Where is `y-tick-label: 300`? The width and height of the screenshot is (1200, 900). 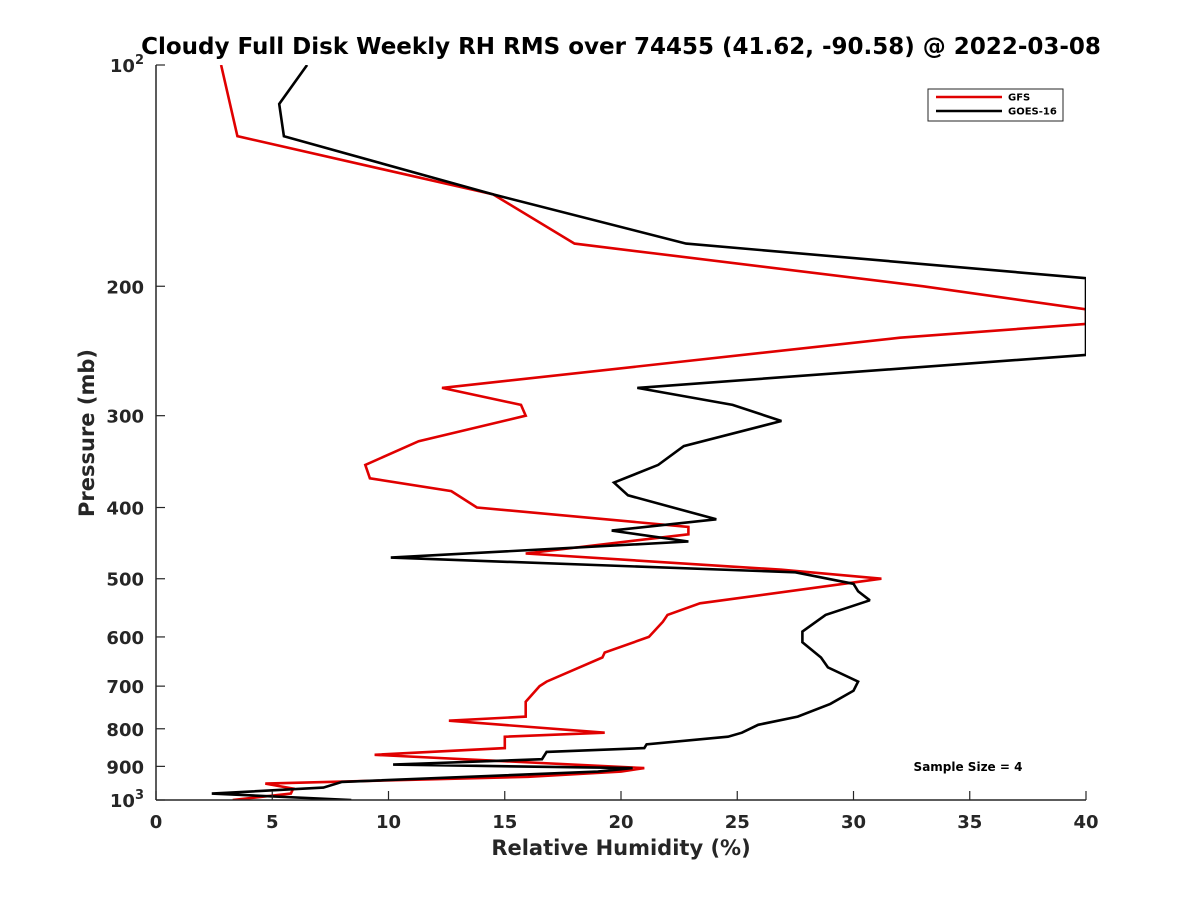
y-tick-label: 300 is located at coordinates (125, 417).